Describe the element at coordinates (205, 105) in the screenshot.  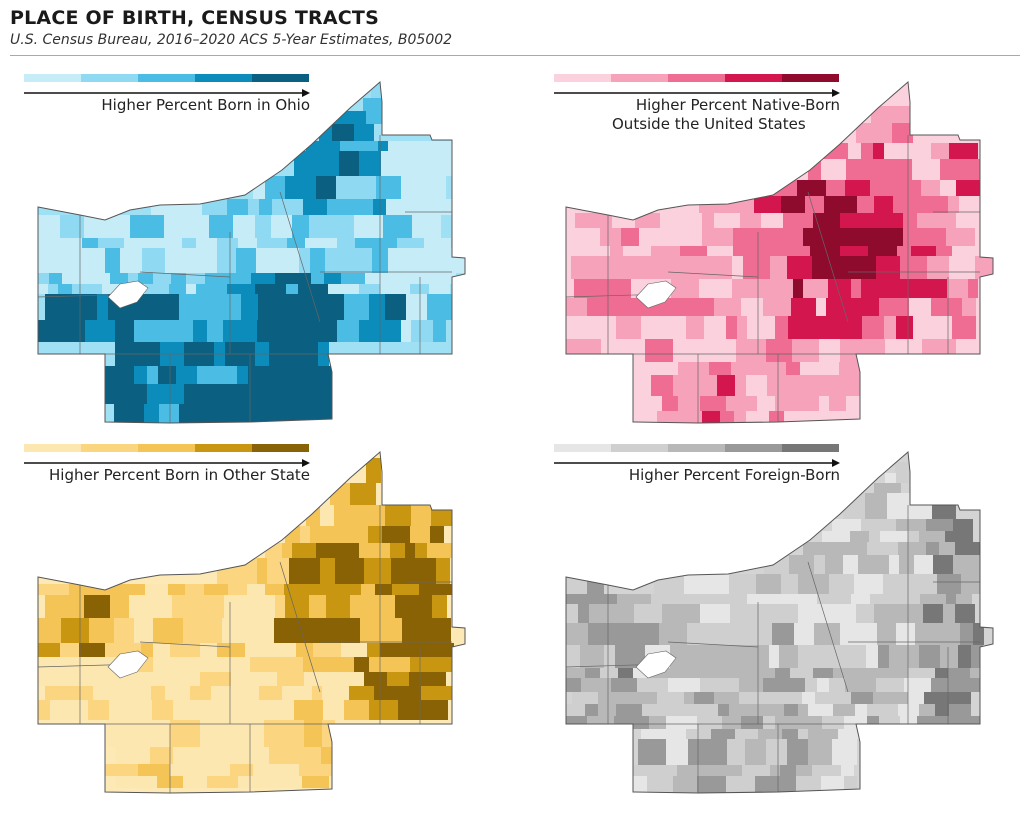
I see `legend-label-line: Higher Percent Born in Ohio` at that location.